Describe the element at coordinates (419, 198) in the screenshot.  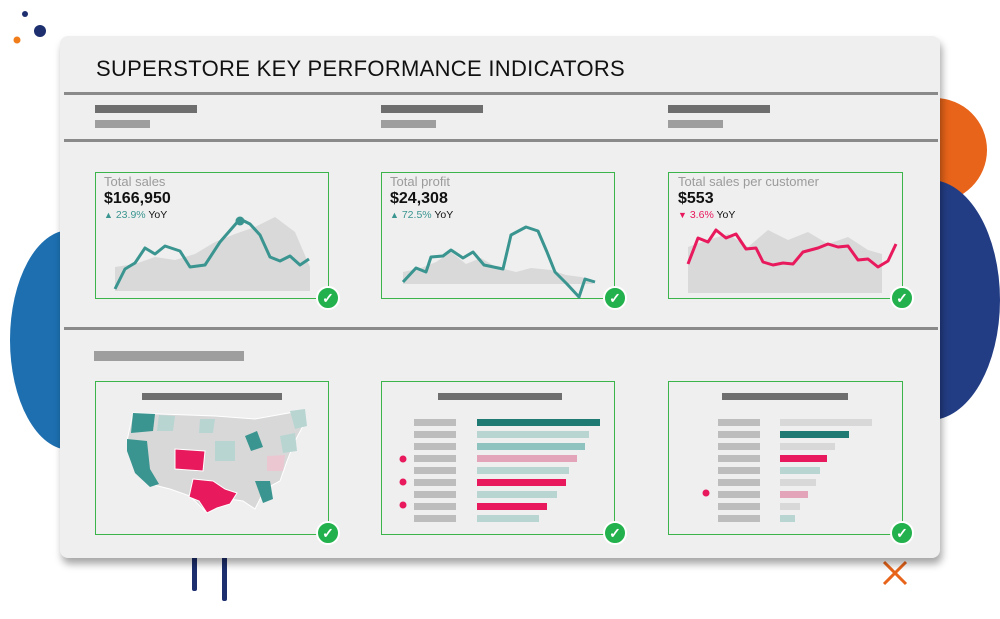
I see `kpi-value: $24,308` at that location.